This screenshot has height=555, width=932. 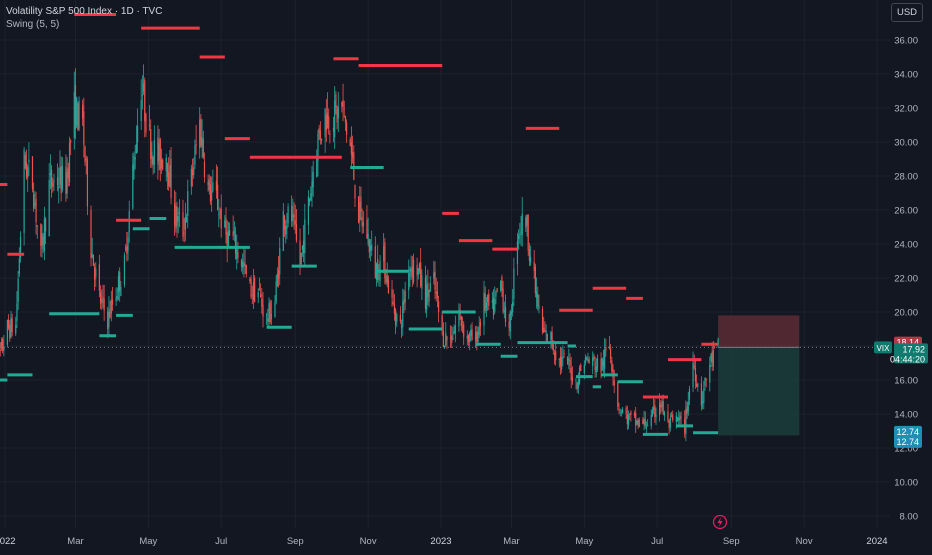 I want to click on time-tick-label: Nov, so click(x=368, y=541).